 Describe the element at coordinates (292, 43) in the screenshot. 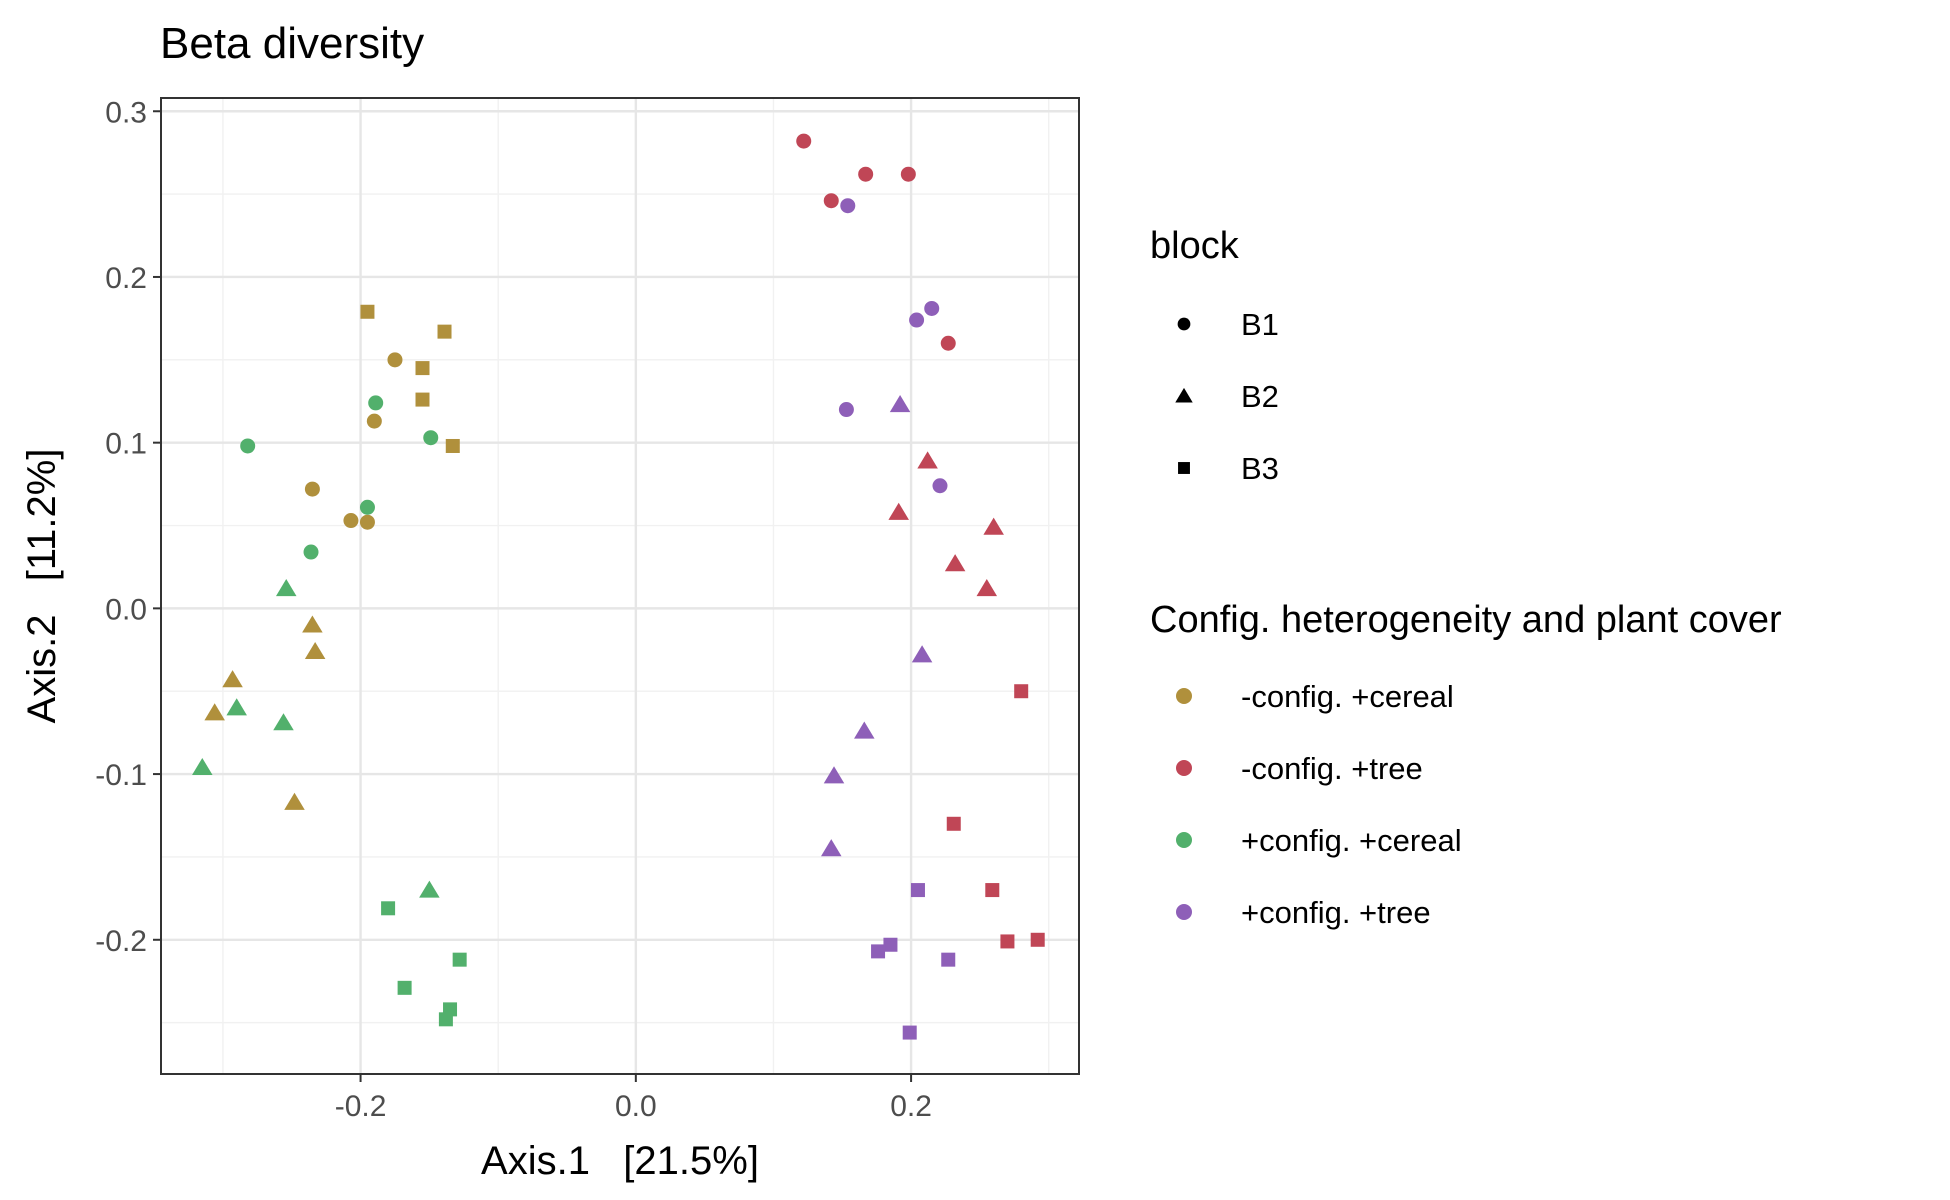

I see `chart-title: Beta diversity` at that location.